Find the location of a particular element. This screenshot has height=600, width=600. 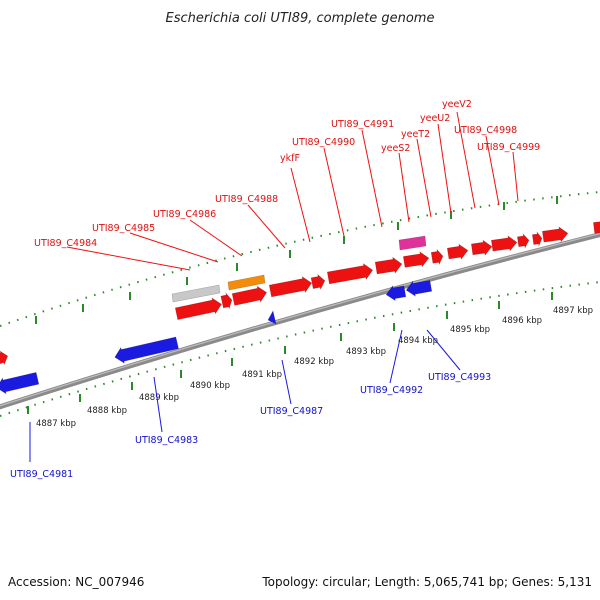

forward-gene-label: ykfF is located at coordinates (290, 158).